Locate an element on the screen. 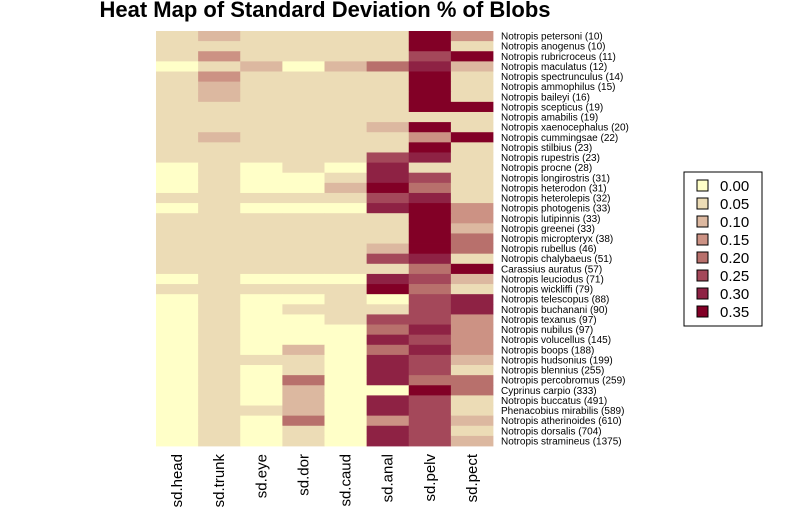  row-label: Notropis dorsalis (704) is located at coordinates (551, 431).